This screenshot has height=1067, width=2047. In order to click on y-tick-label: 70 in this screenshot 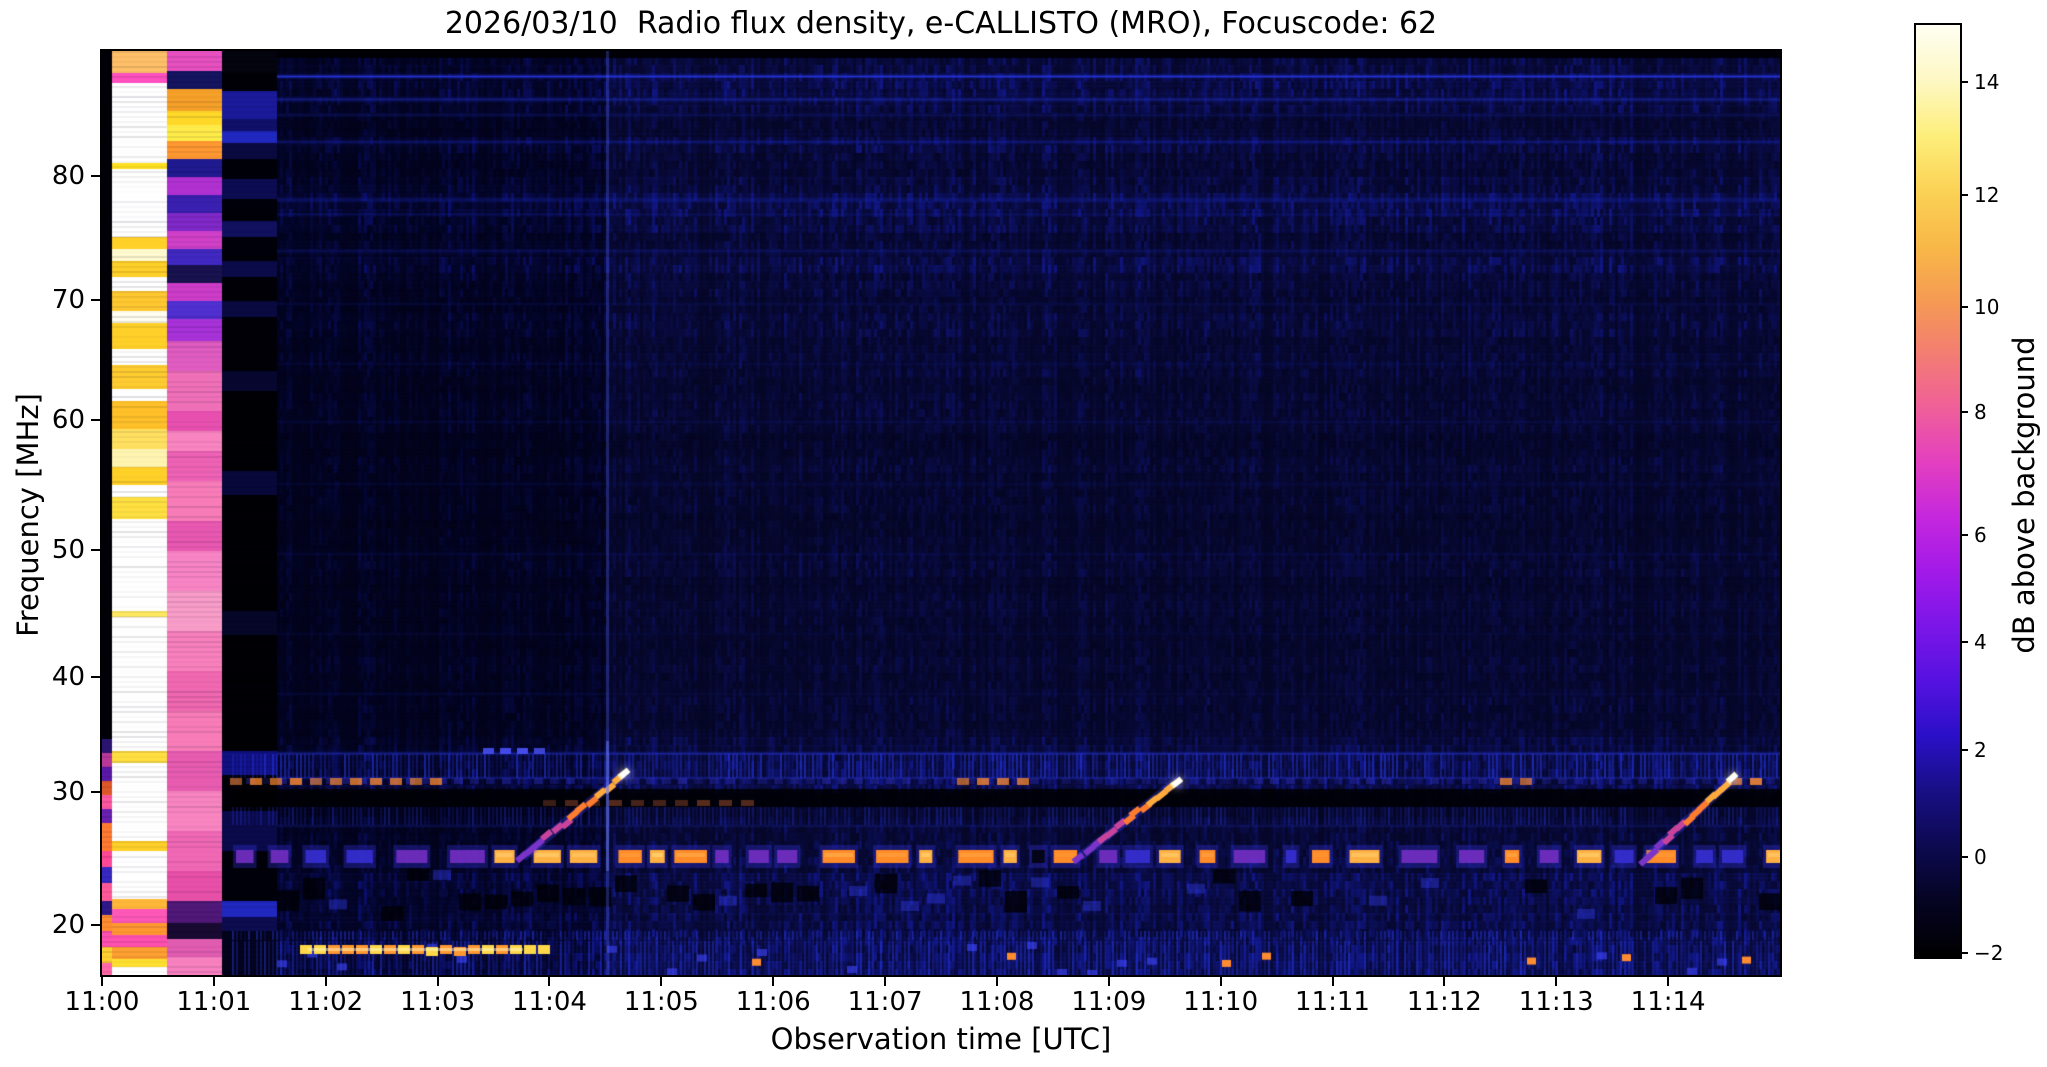, I will do `click(68, 300)`.